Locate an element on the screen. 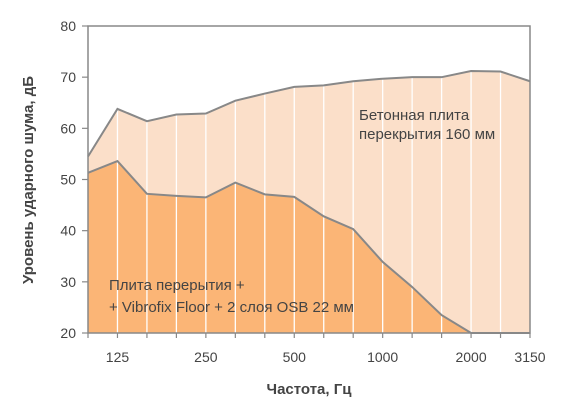  annotation-concrete-line1: Бетонная плита is located at coordinates (414, 115).